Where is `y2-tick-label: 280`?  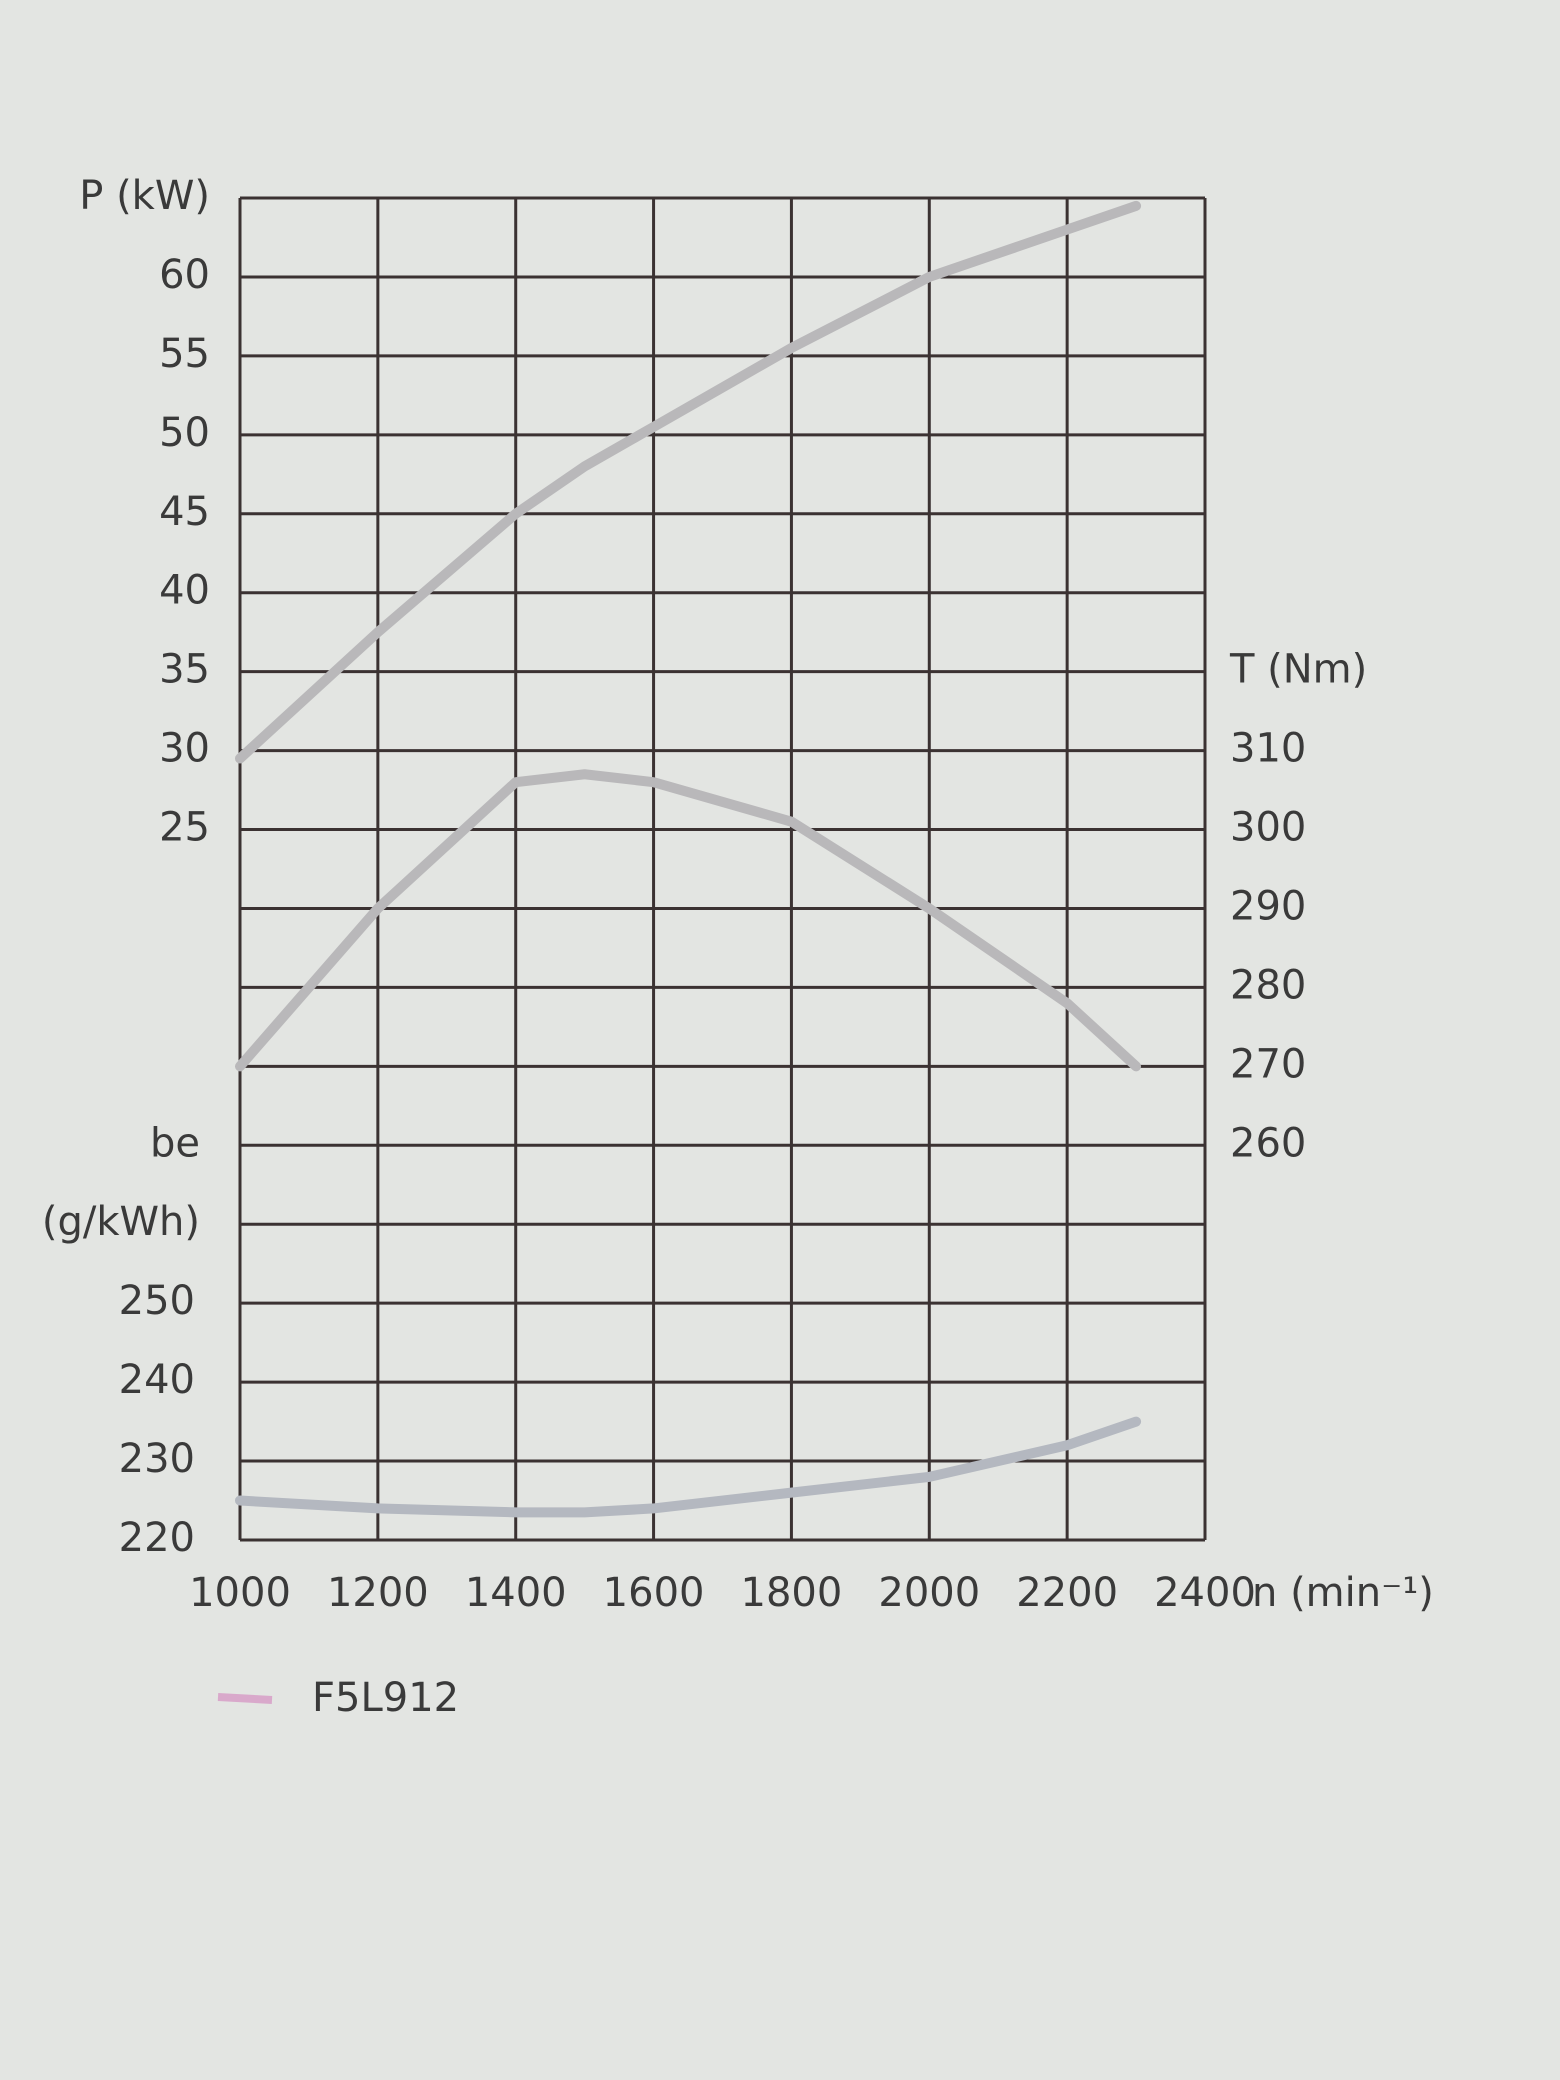 y2-tick-label: 280 is located at coordinates (1268, 985).